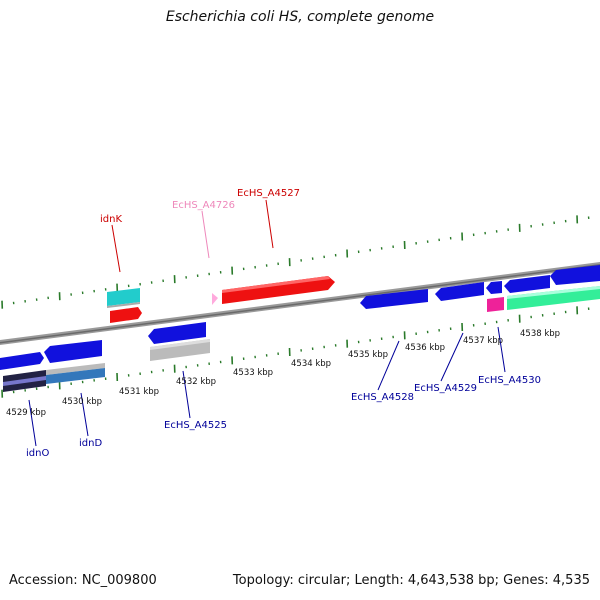 This screenshot has width=600, height=600. I want to click on feature-idnK, so click(124, 305).